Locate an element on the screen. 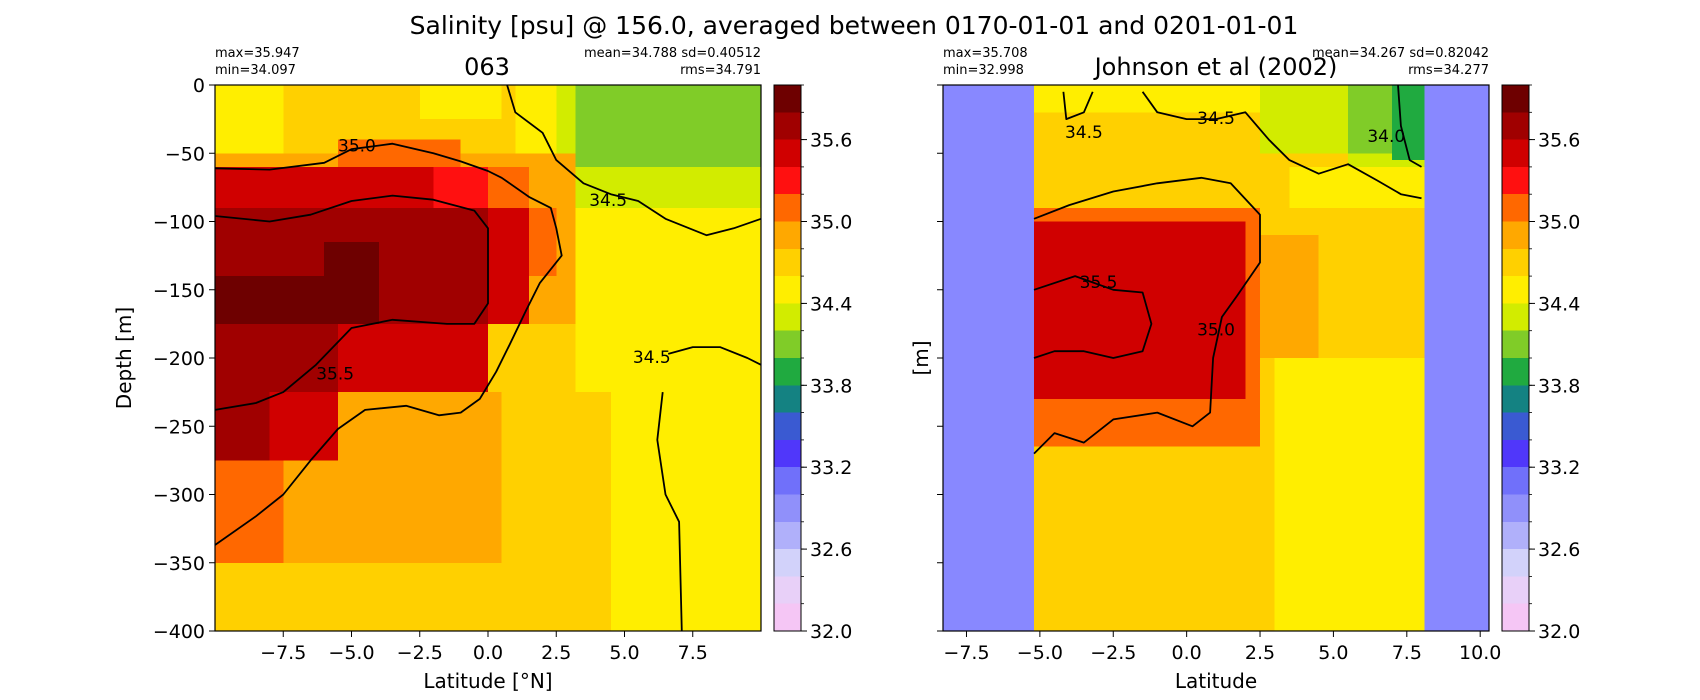  right-x-tick-label: 5.0 is located at coordinates (1333, 653).